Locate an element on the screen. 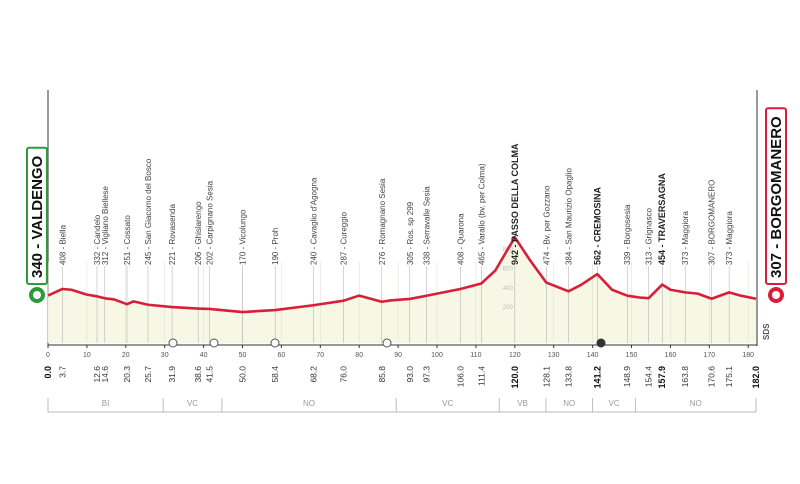  waypoint-km: 148.9 is located at coordinates (627, 377).